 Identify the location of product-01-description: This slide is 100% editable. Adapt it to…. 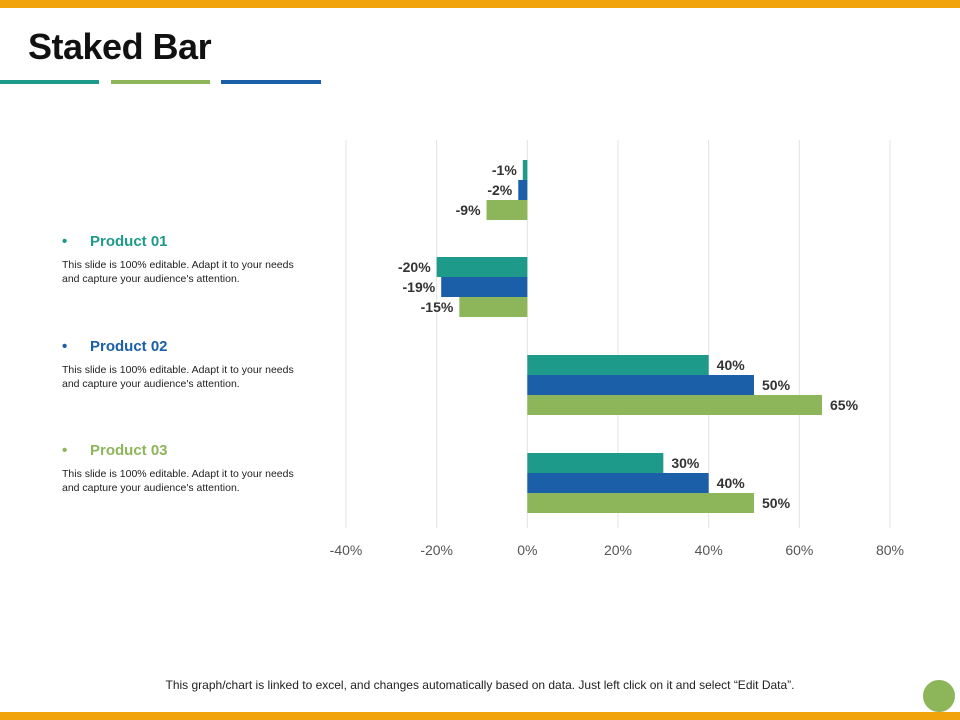
(178, 272).